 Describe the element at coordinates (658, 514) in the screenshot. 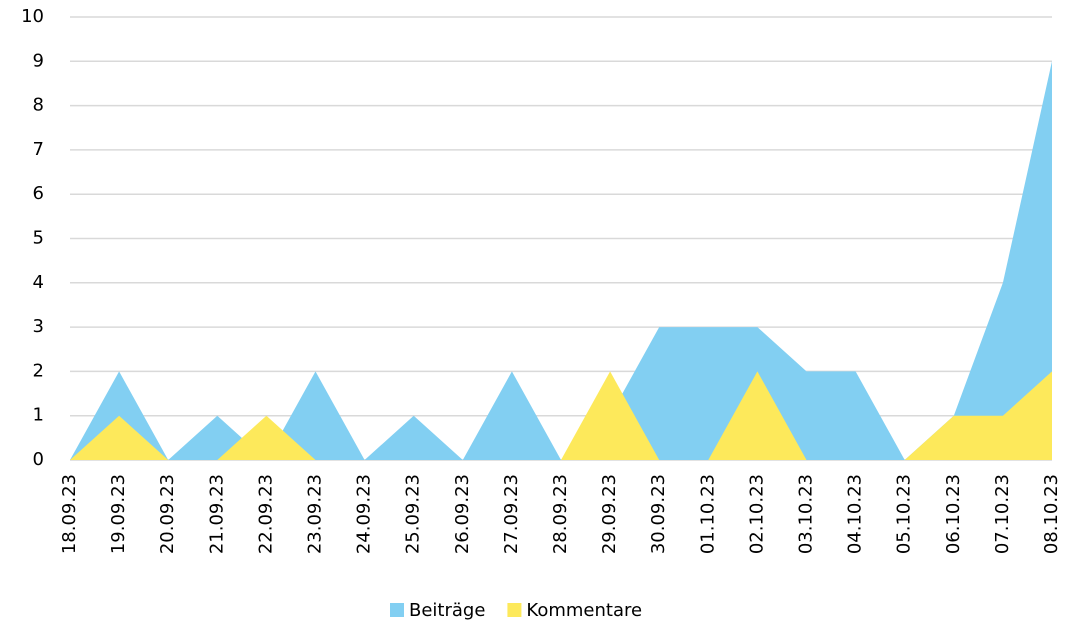

I see `x-tick-label: 30.09.23` at that location.